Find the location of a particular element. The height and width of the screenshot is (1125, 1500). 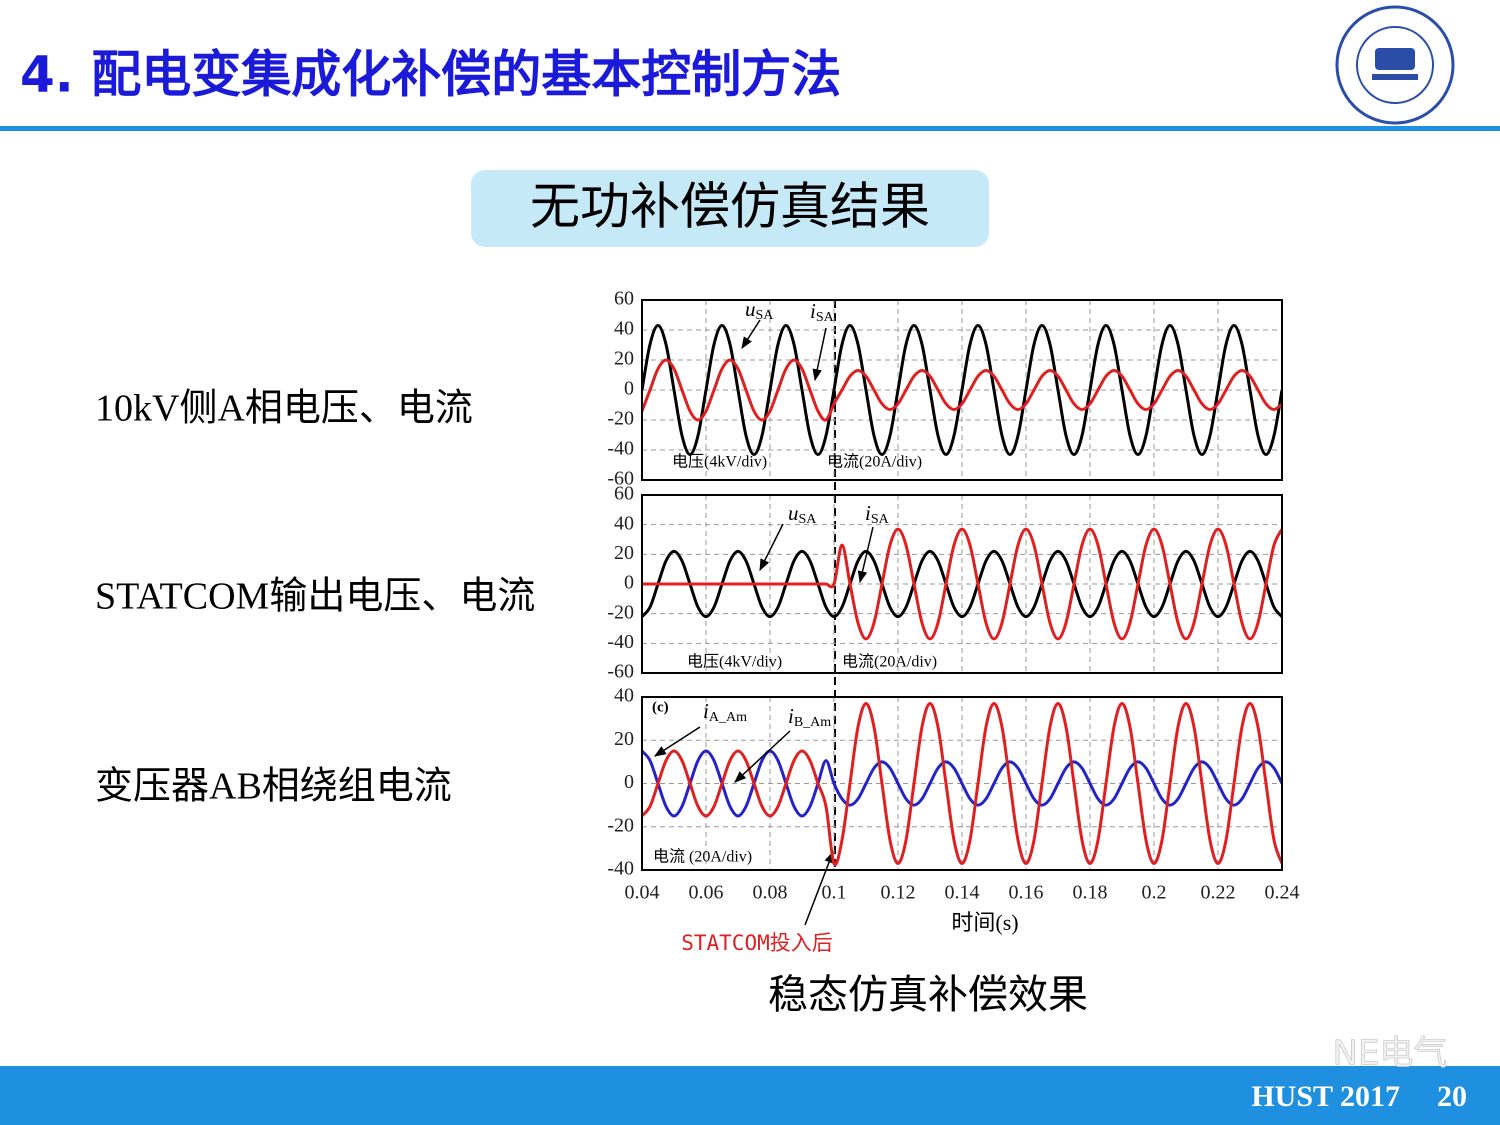

row-label: 变压器AB相绕组电流 is located at coordinates (273, 787).